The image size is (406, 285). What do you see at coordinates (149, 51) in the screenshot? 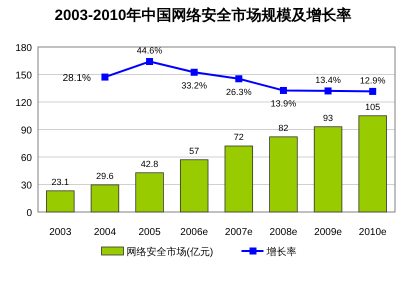
I see `data-label: 44.6%` at bounding box center [149, 51].